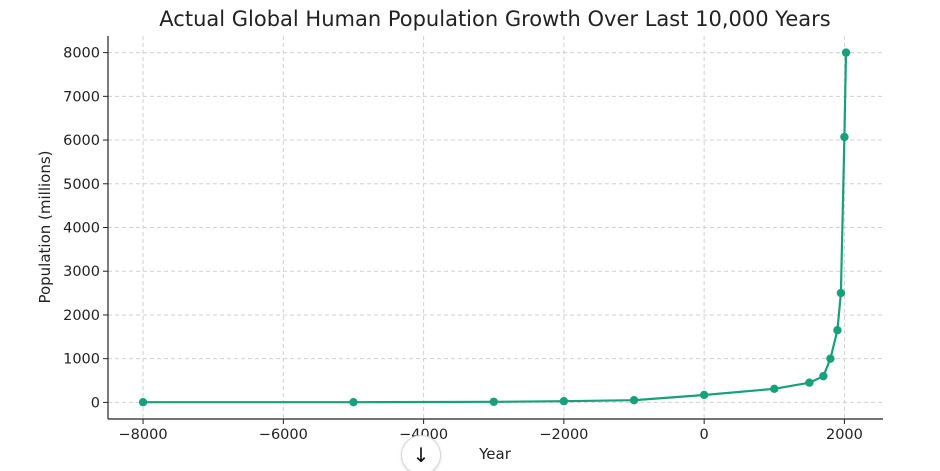 The height and width of the screenshot is (471, 940). What do you see at coordinates (81, 97) in the screenshot?
I see `y-tick-label: 7000` at bounding box center [81, 97].